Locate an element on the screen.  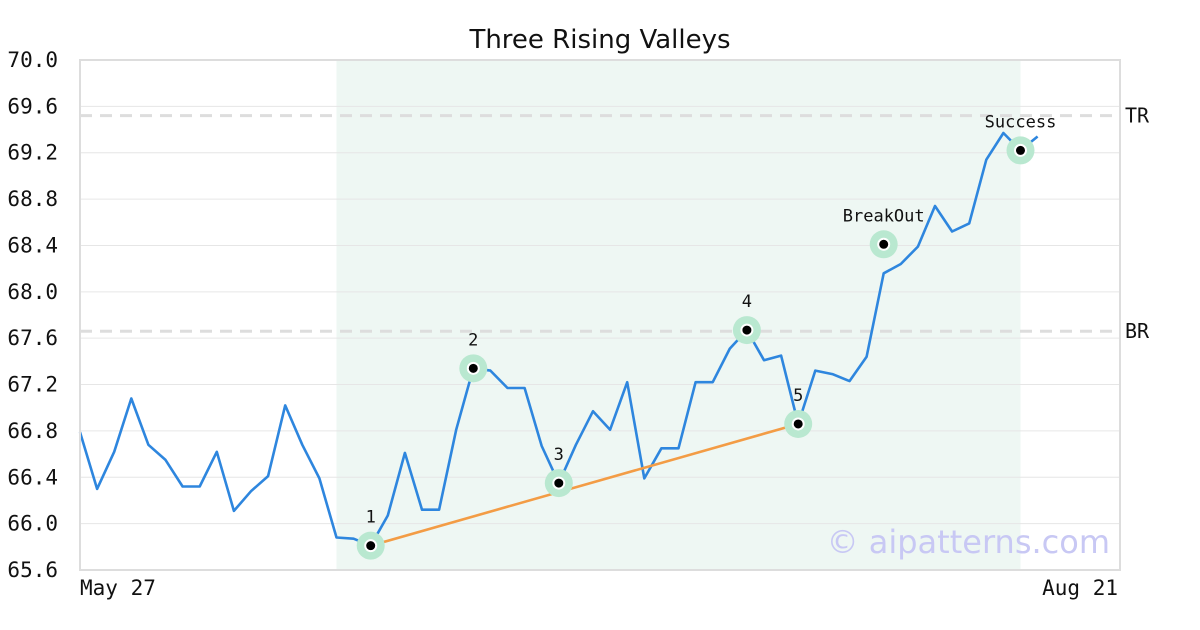
level-label-br: BR is located at coordinates (1137, 331).